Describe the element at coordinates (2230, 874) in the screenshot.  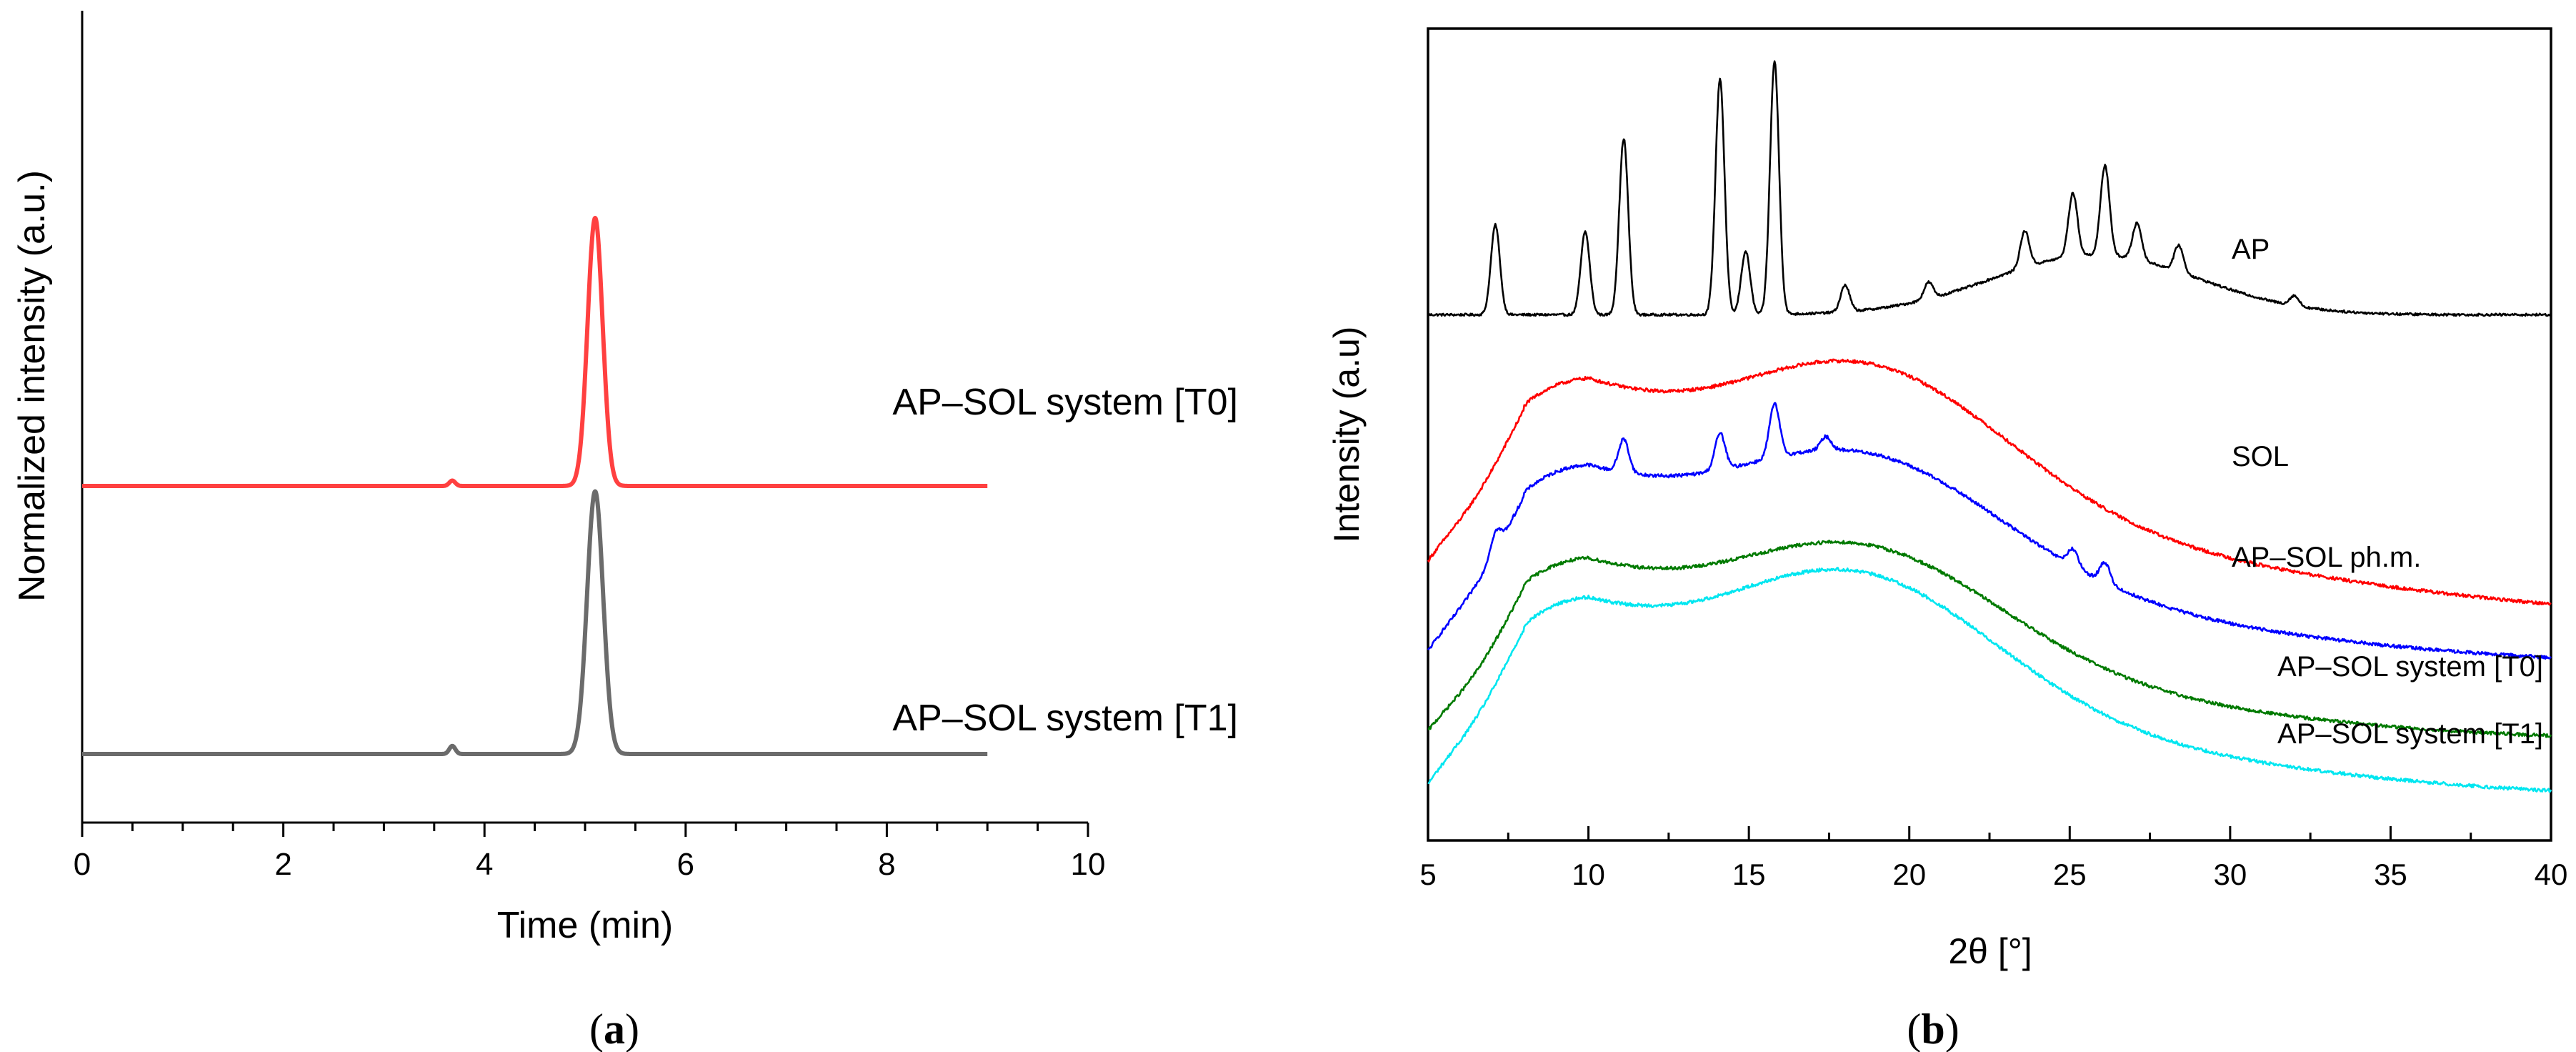
I see `panel-b-x-tick-label: 30` at that location.